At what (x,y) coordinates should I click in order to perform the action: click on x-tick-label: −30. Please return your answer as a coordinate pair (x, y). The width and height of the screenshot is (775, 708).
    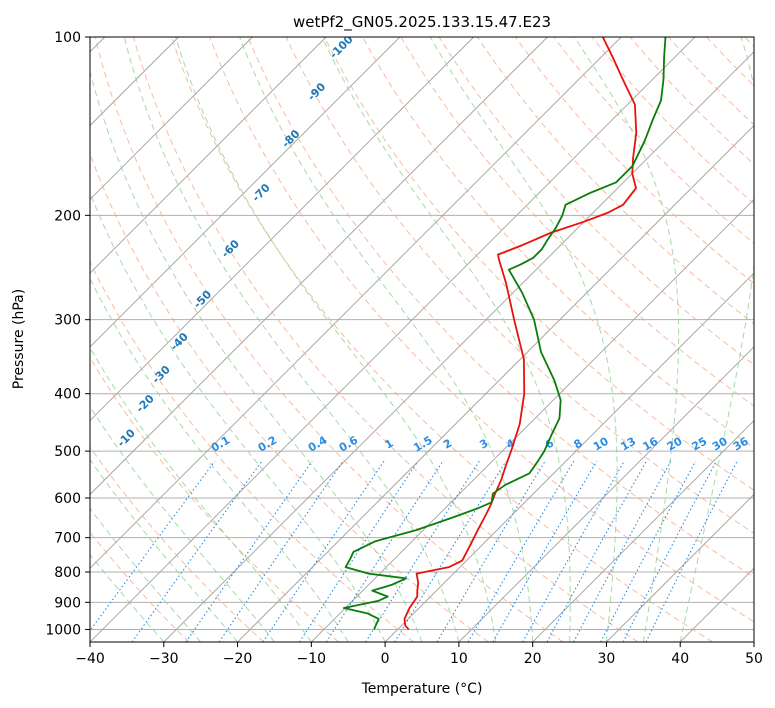
    Looking at the image, I should click on (164, 659).